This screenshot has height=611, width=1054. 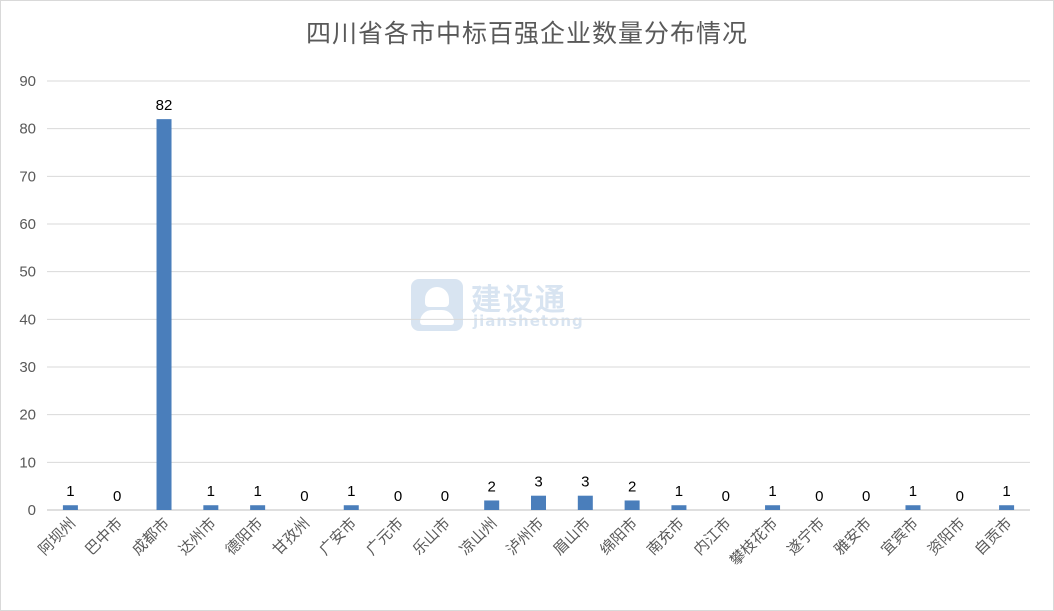 What do you see at coordinates (525, 536) in the screenshot?
I see `x-tick-label: 泸州市` at bounding box center [525, 536].